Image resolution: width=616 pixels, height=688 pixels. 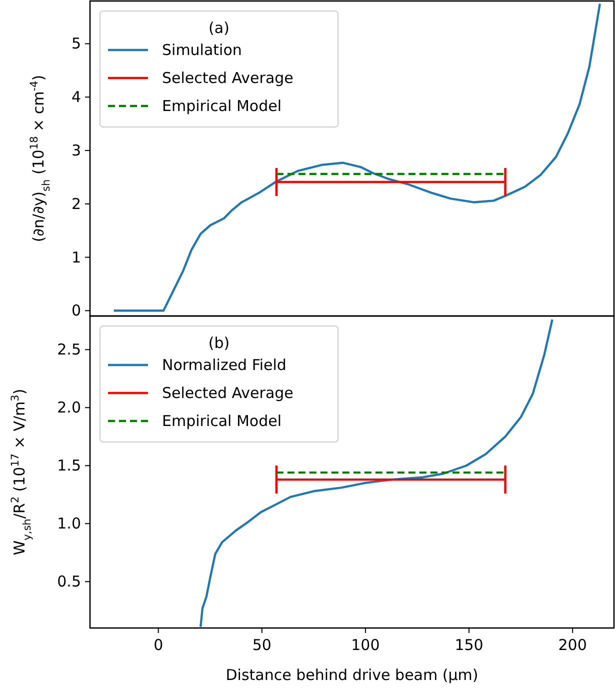 I want to click on legend-label: Normalized Field, so click(x=224, y=365).